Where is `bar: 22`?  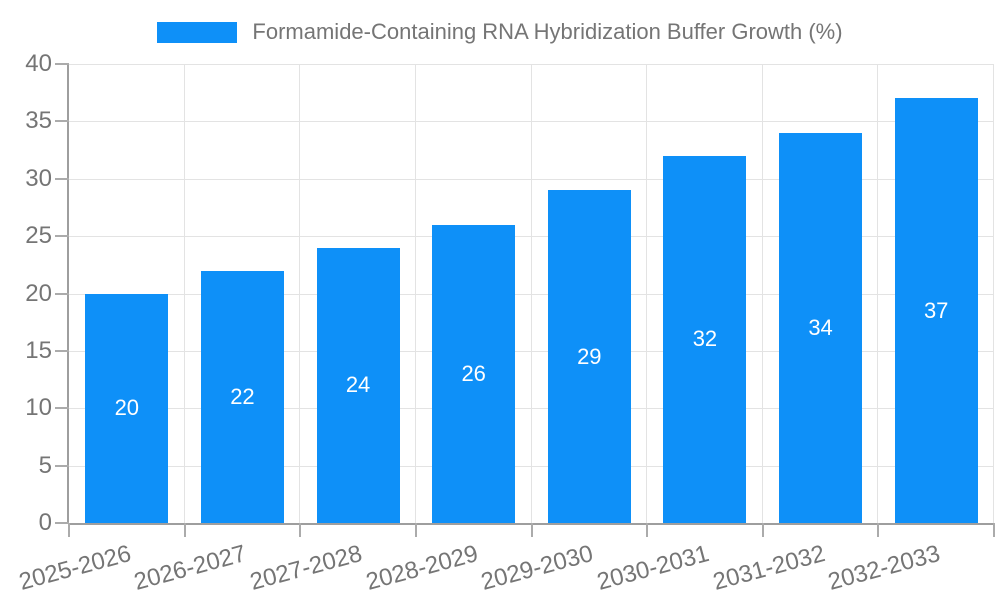 bar: 22 is located at coordinates (242, 396).